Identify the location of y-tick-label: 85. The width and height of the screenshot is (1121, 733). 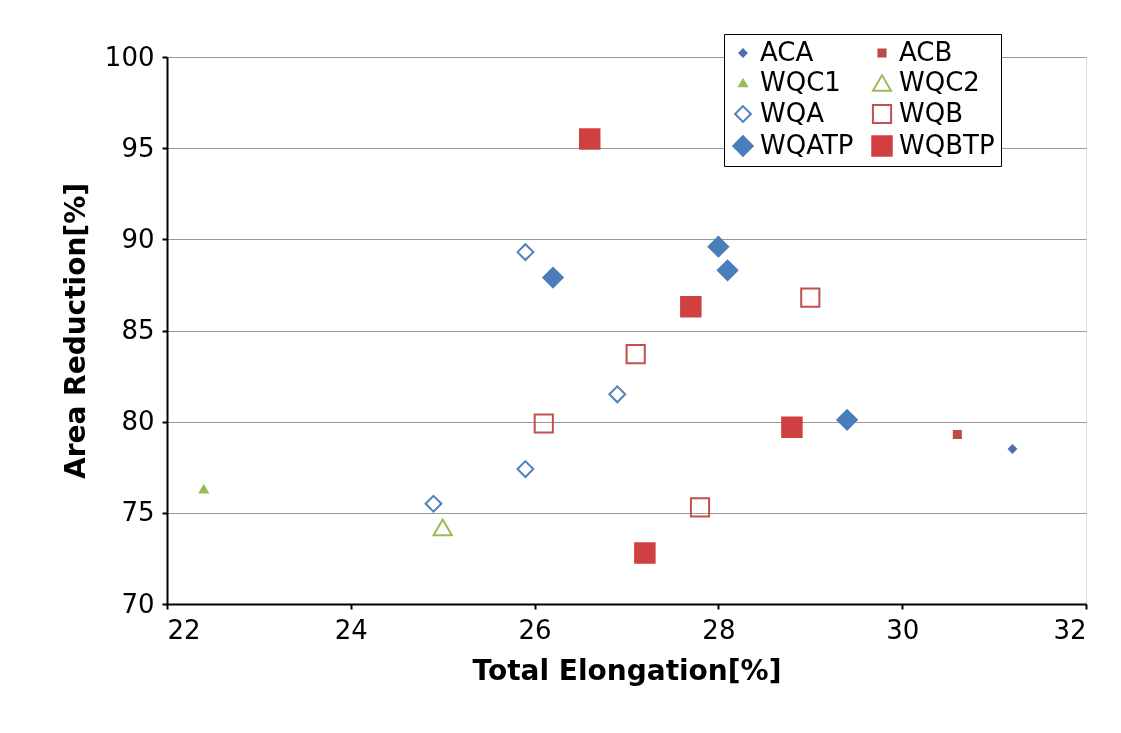
(138, 330).